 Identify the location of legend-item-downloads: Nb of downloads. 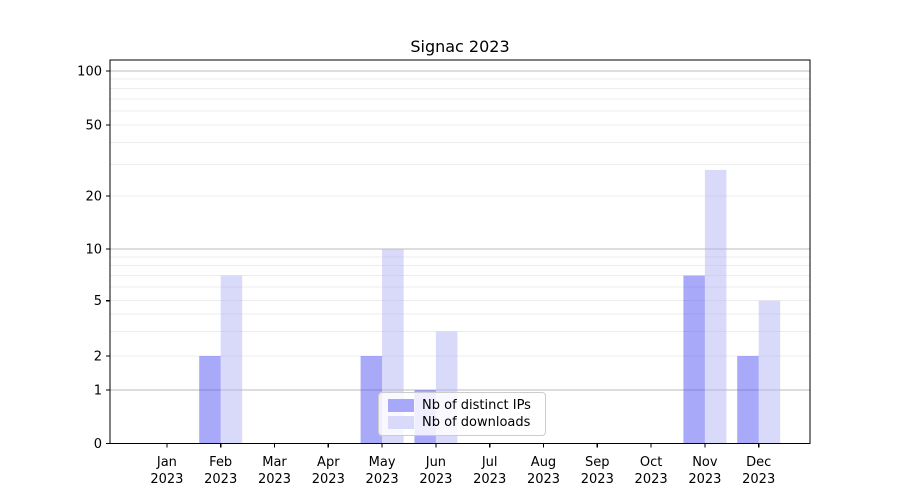
(462, 422).